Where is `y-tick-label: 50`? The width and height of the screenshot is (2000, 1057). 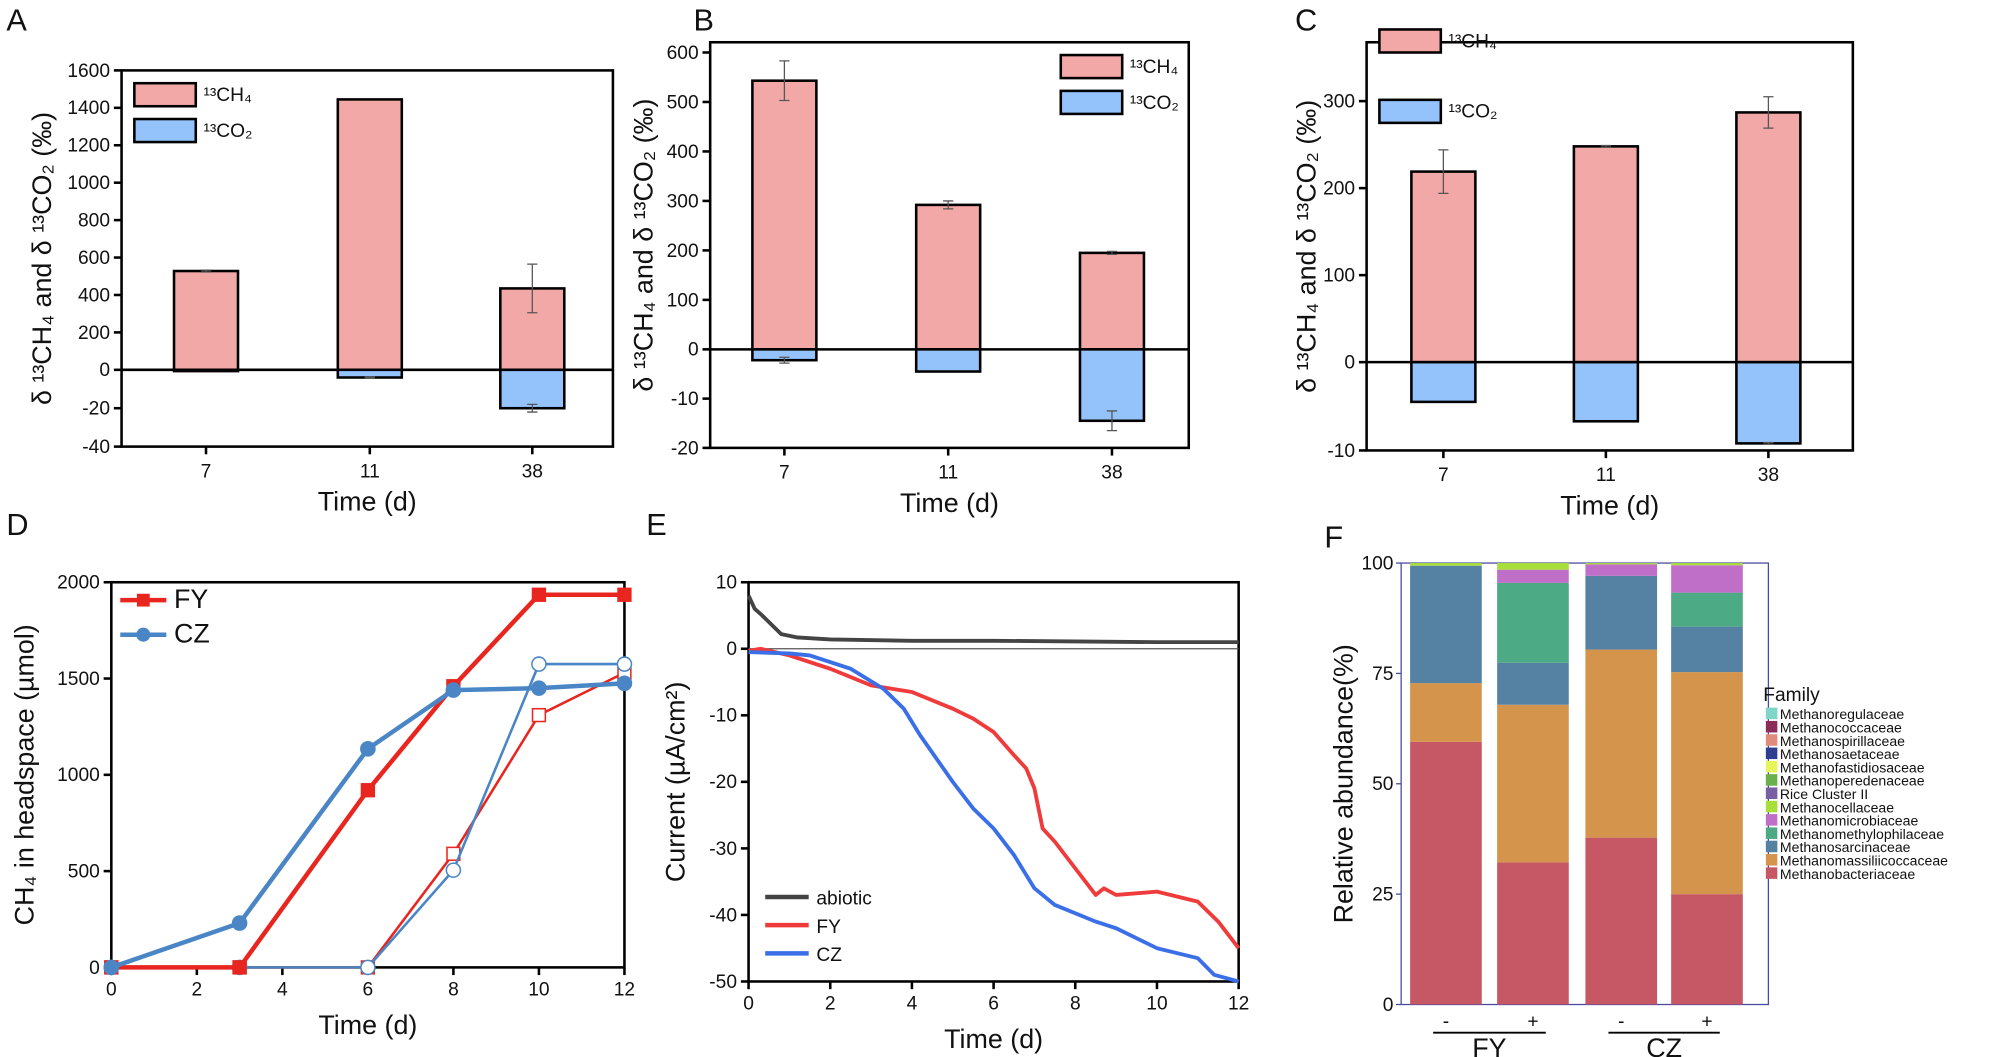 y-tick-label: 50 is located at coordinates (1382, 784).